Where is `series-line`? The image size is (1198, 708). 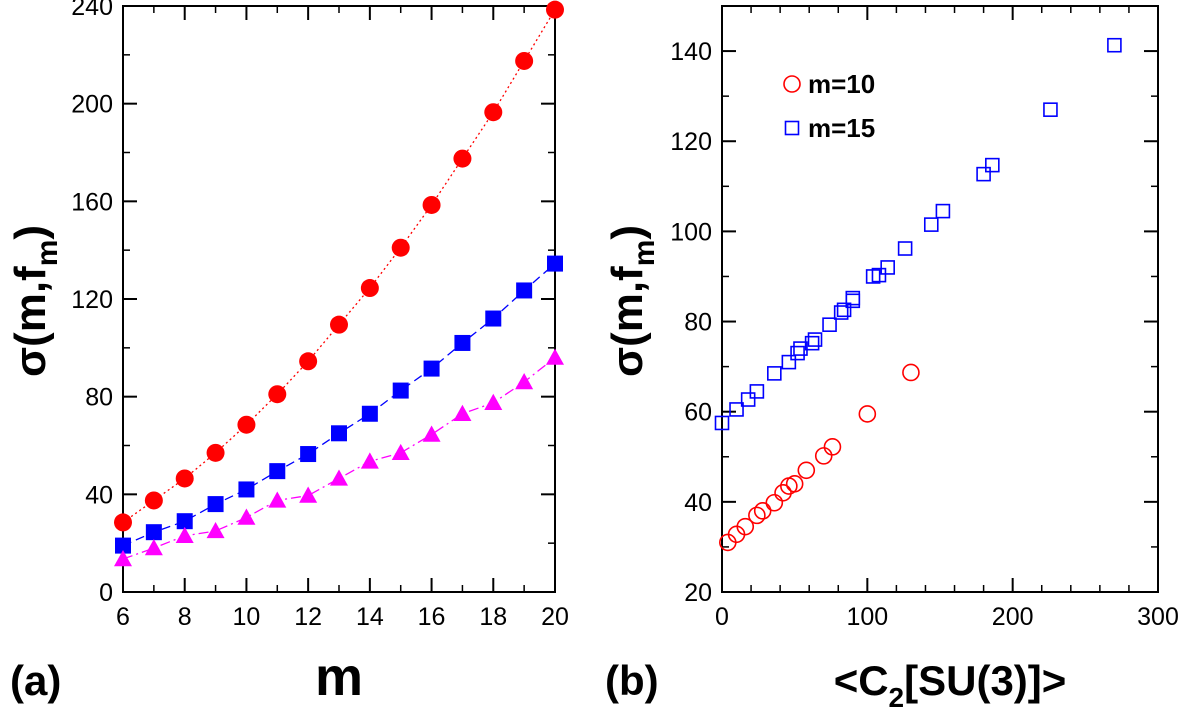 series-line is located at coordinates (339, 458).